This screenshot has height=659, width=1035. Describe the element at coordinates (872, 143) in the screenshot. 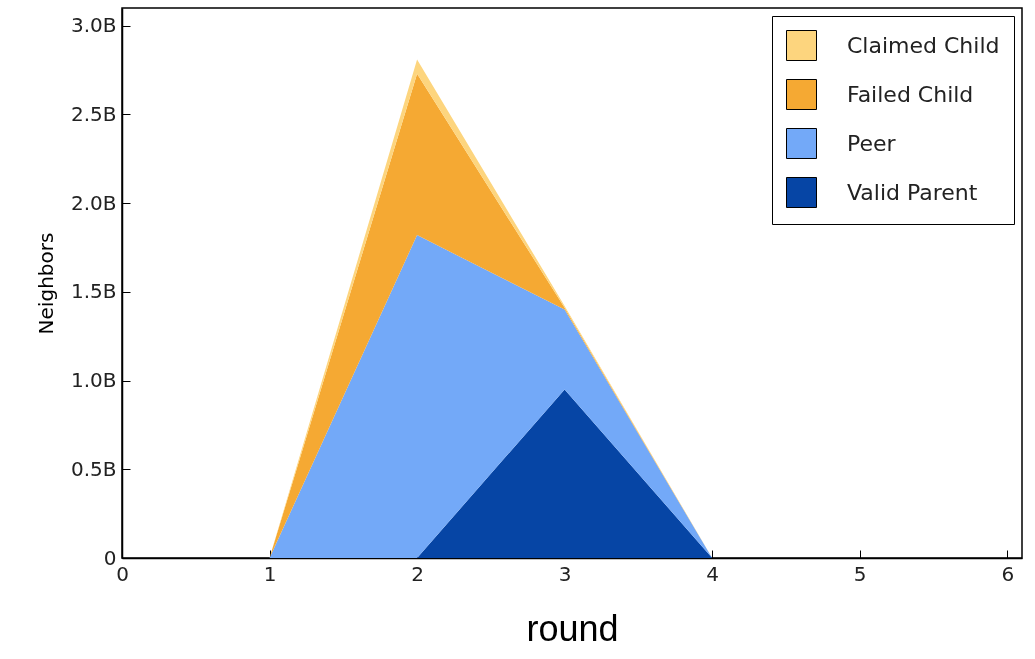

I see `legend-label: Peer` at that location.